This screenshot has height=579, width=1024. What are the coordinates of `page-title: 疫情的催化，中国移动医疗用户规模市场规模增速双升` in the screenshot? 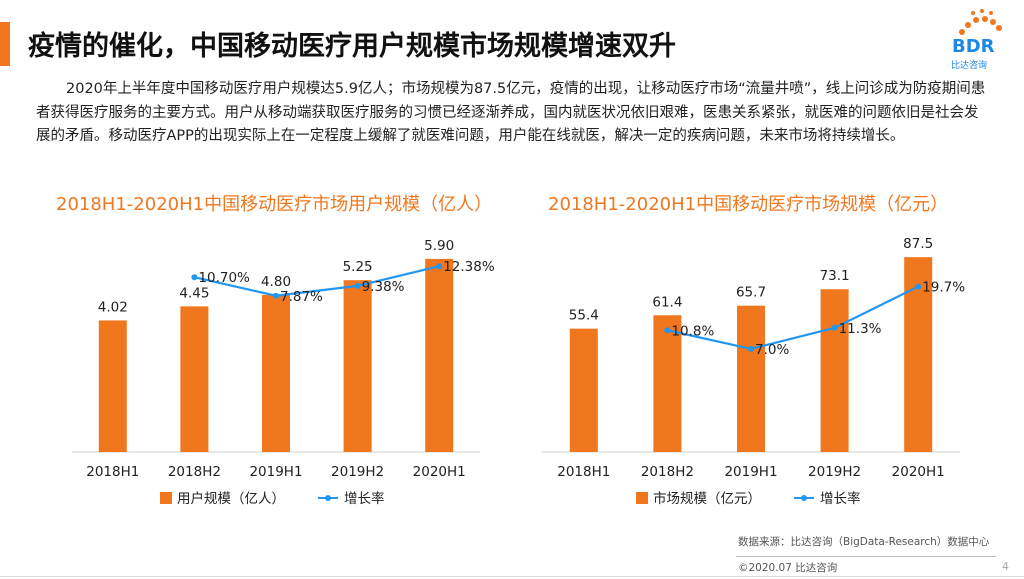 It's located at (352, 46).